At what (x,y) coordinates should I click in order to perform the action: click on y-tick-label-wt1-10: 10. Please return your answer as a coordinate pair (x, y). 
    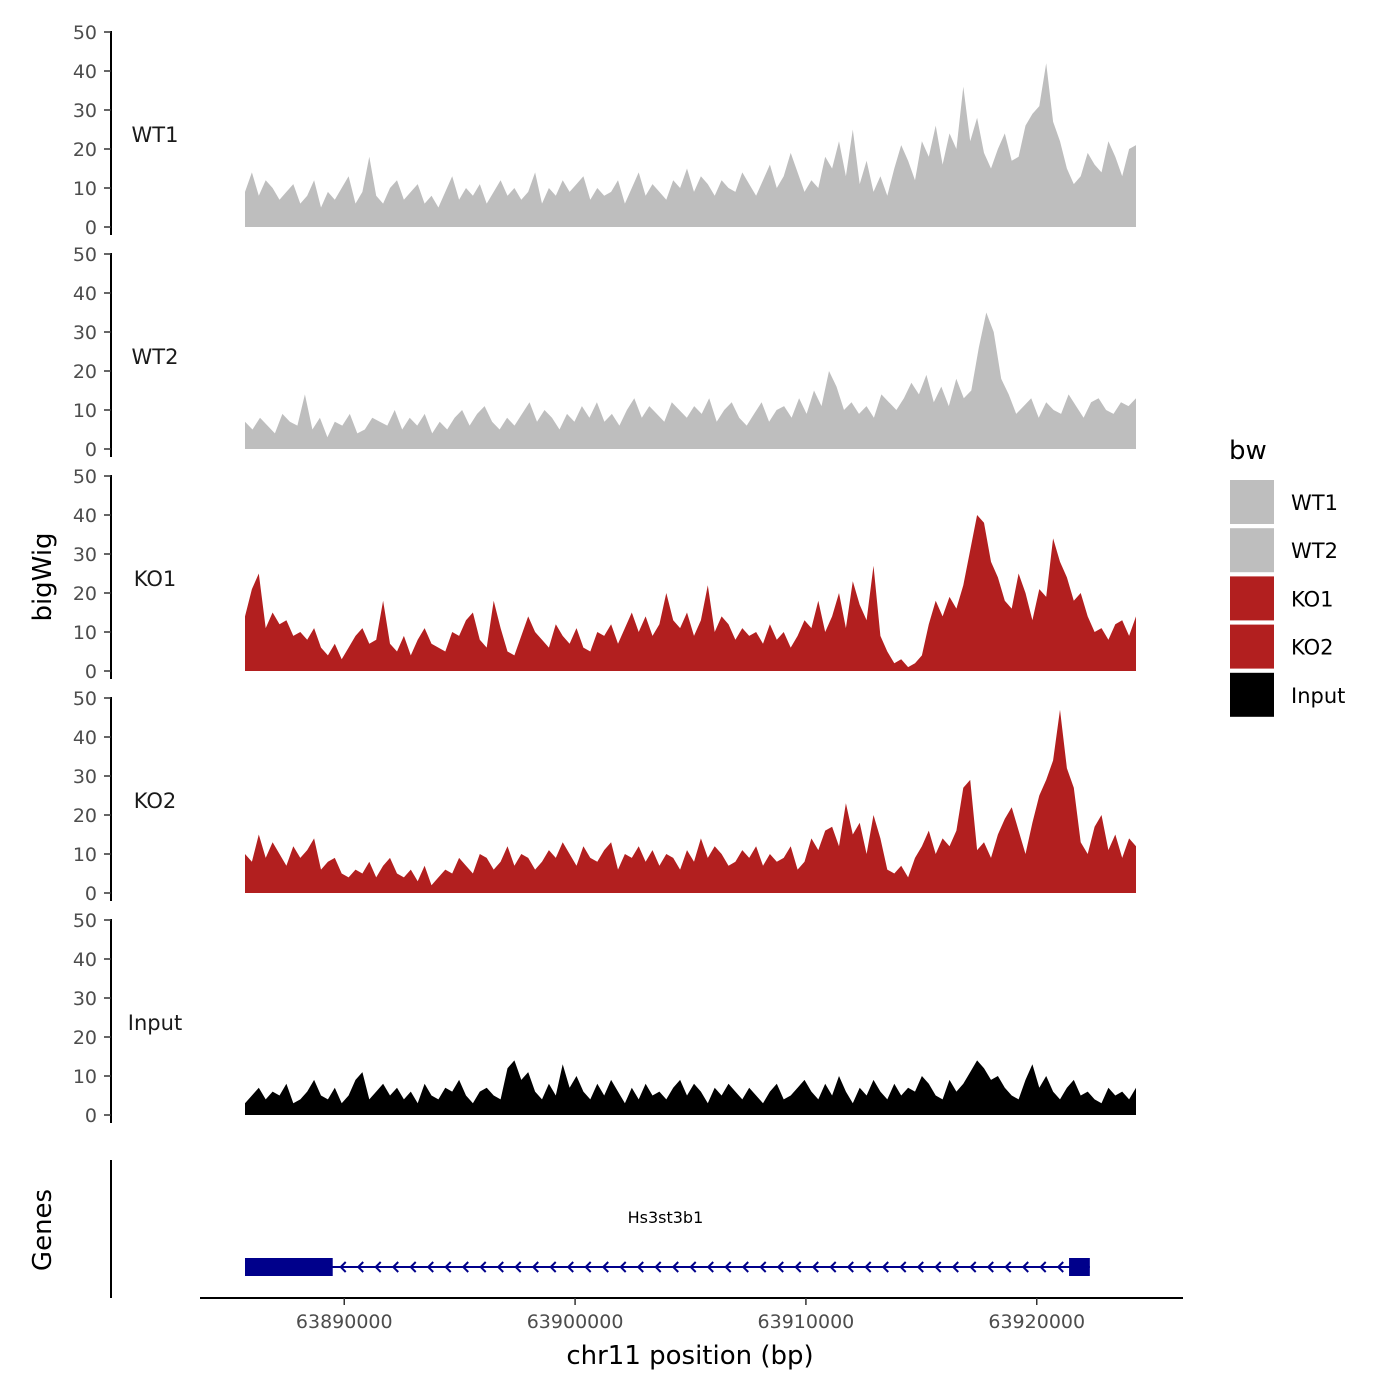
    Looking at the image, I should click on (85, 189).